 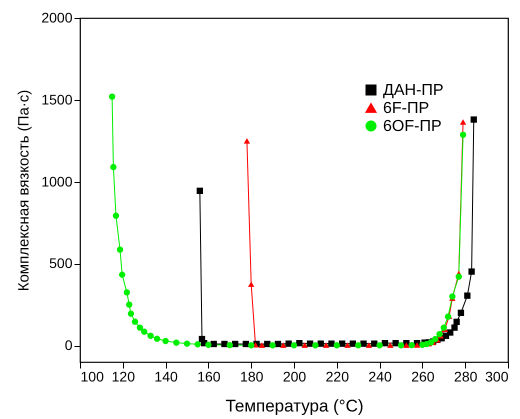 I want to click on y-tick-label: 2000, so click(x=57, y=18).